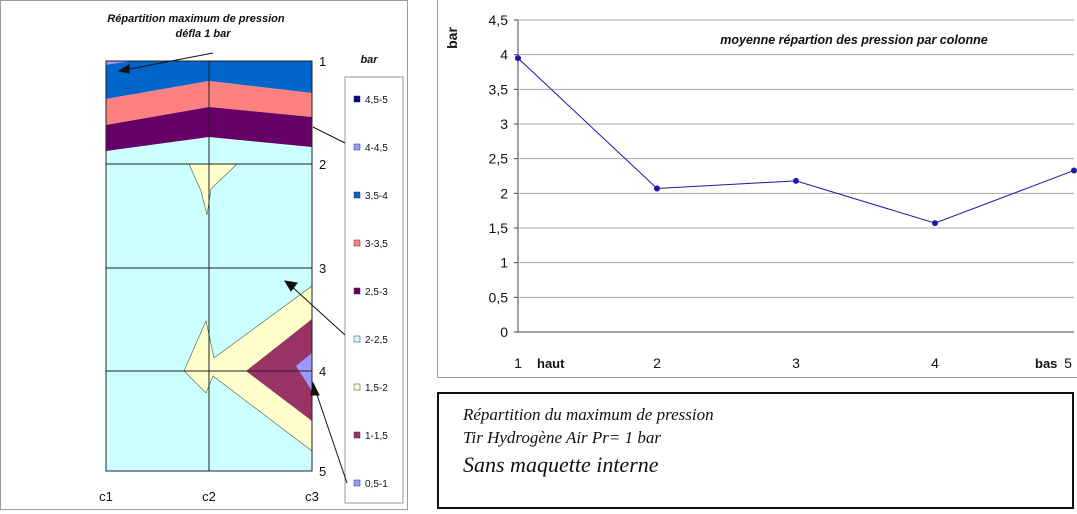 This screenshot has height=514, width=1077. What do you see at coordinates (322, 268) in the screenshot?
I see `contour-y-tick: 3` at bounding box center [322, 268].